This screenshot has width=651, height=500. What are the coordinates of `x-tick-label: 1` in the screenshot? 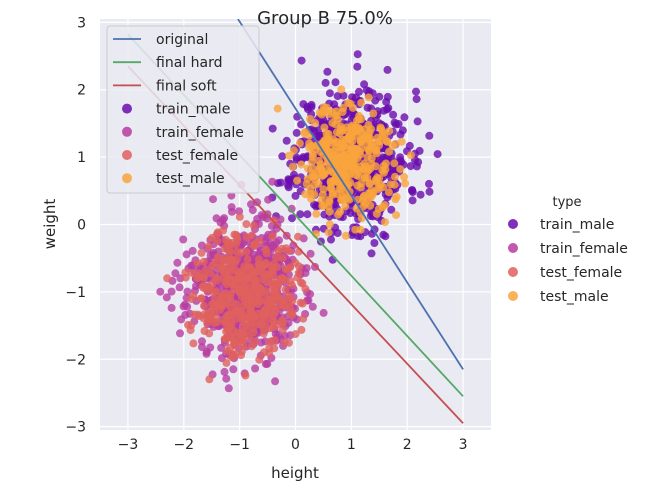 It's located at (351, 445).